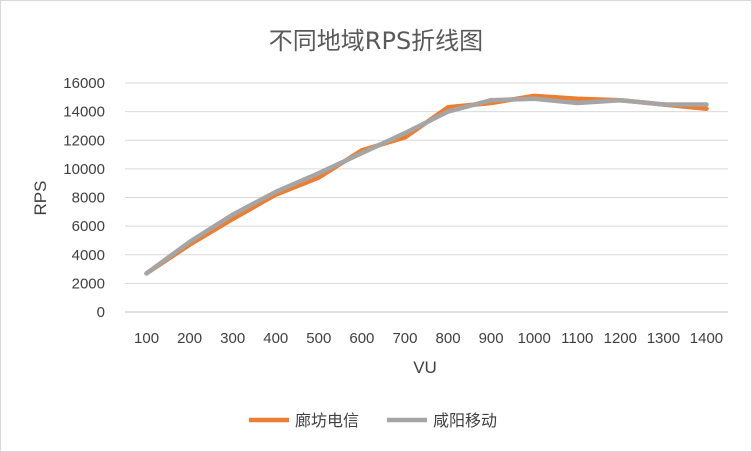  What do you see at coordinates (88, 255) in the screenshot?
I see `y-tick-label: 4000` at bounding box center [88, 255].